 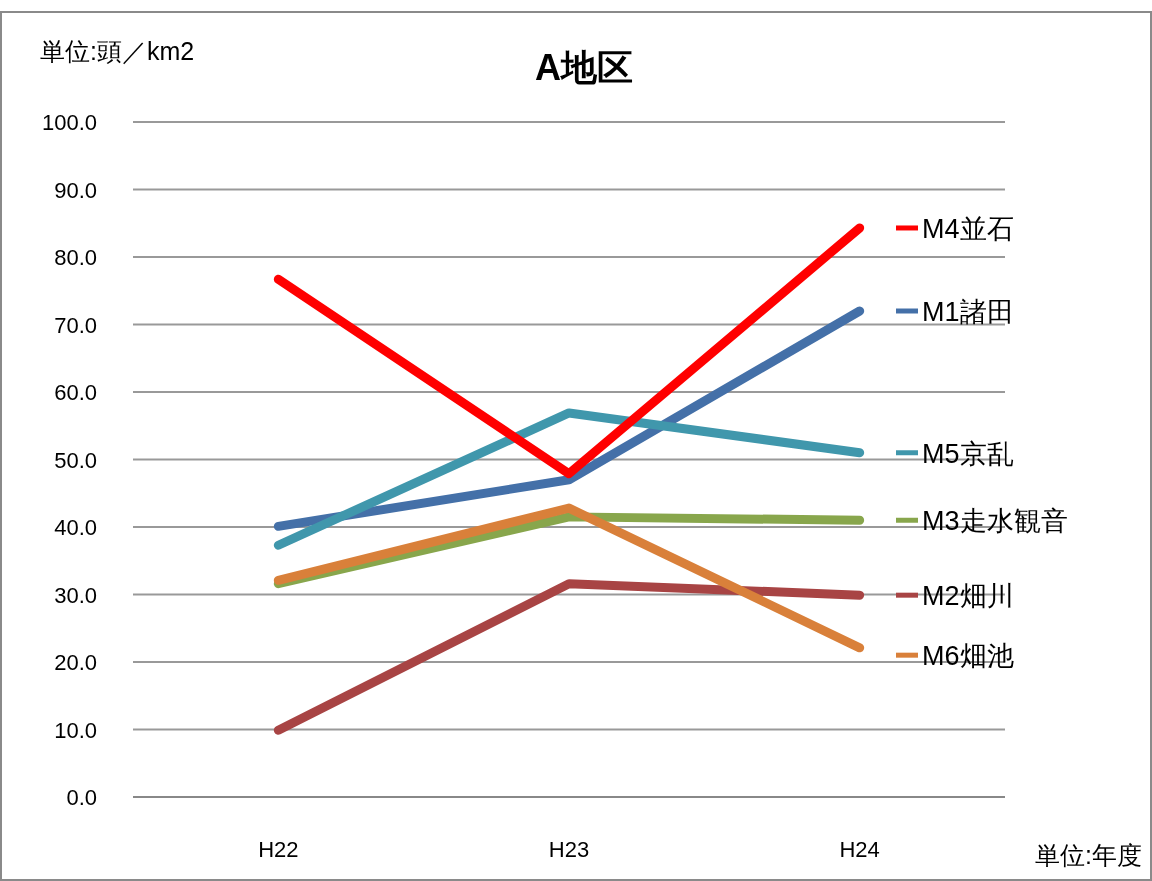 I want to click on legend-label: M4並石, so click(x=968, y=228).